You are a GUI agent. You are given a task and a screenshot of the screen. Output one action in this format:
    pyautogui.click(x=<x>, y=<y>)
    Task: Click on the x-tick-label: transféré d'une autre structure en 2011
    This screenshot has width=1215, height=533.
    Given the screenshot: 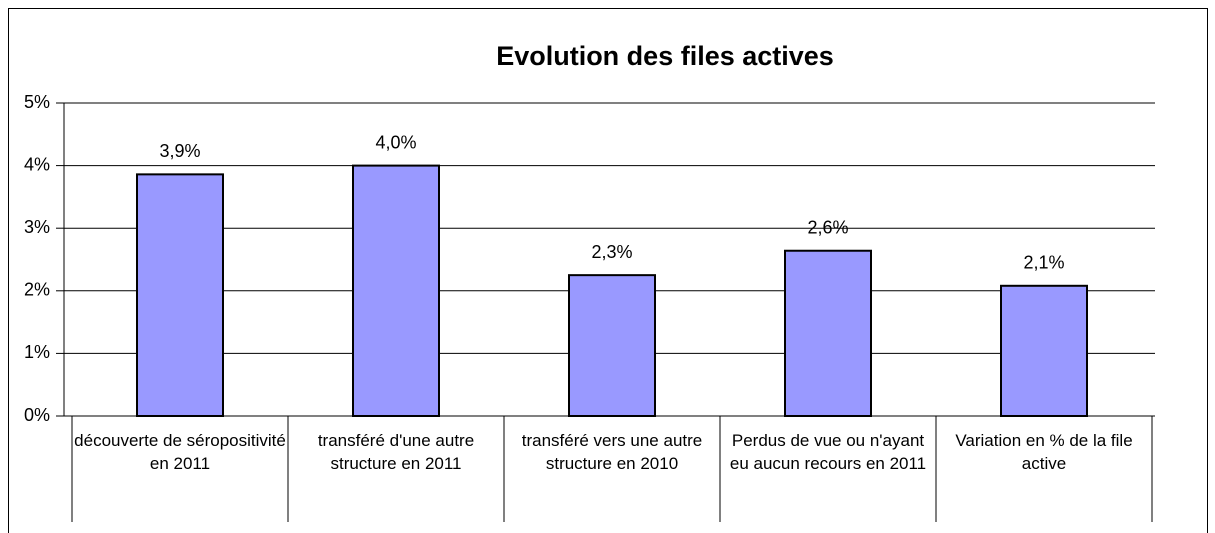 What is the action you would take?
    pyautogui.click(x=396, y=452)
    